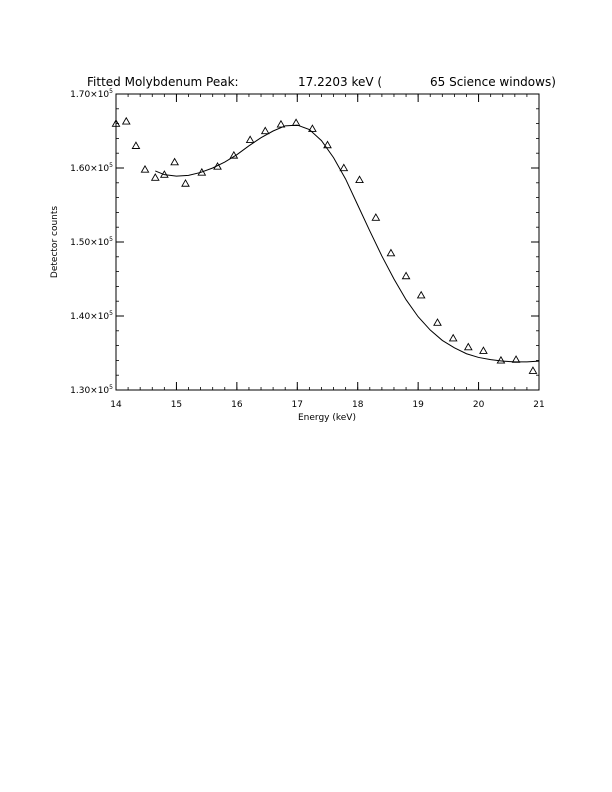 The height and width of the screenshot is (792, 612). What do you see at coordinates (358, 405) in the screenshot?
I see `x-tick-label: 18` at bounding box center [358, 405].